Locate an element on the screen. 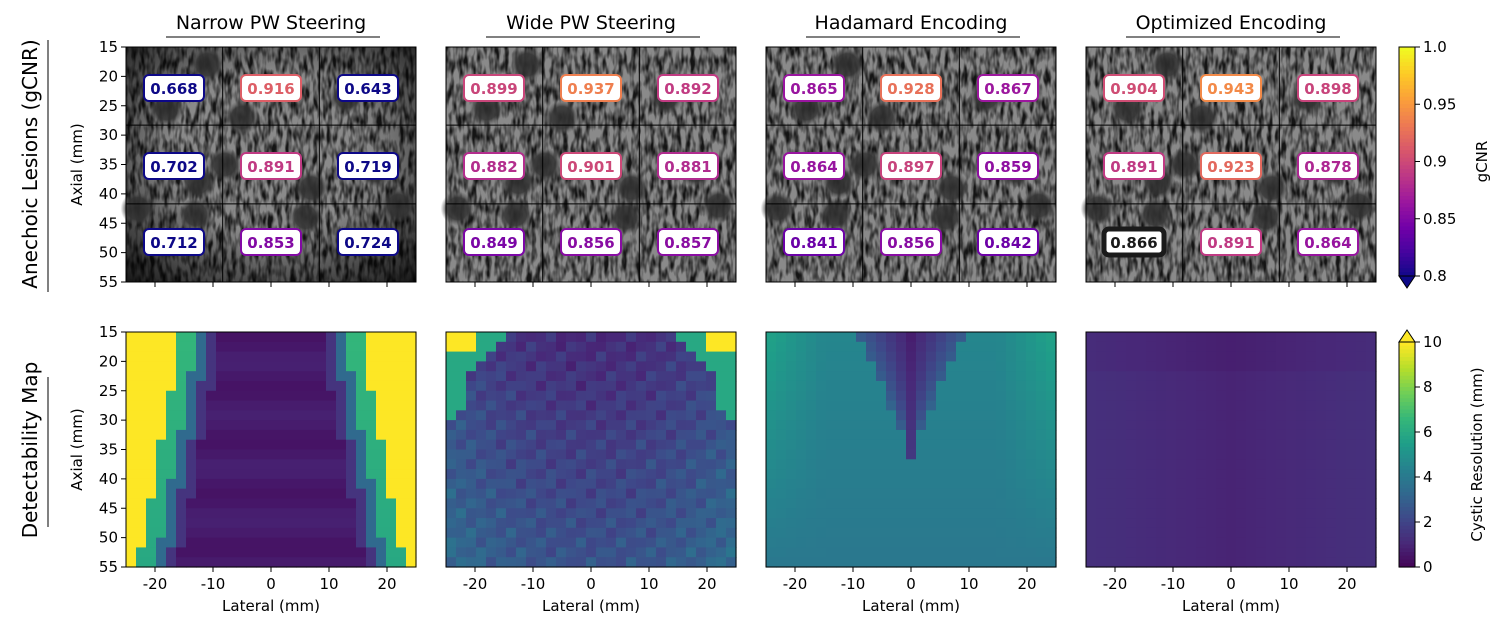  gcnr-value: 0.928 is located at coordinates (910, 89).